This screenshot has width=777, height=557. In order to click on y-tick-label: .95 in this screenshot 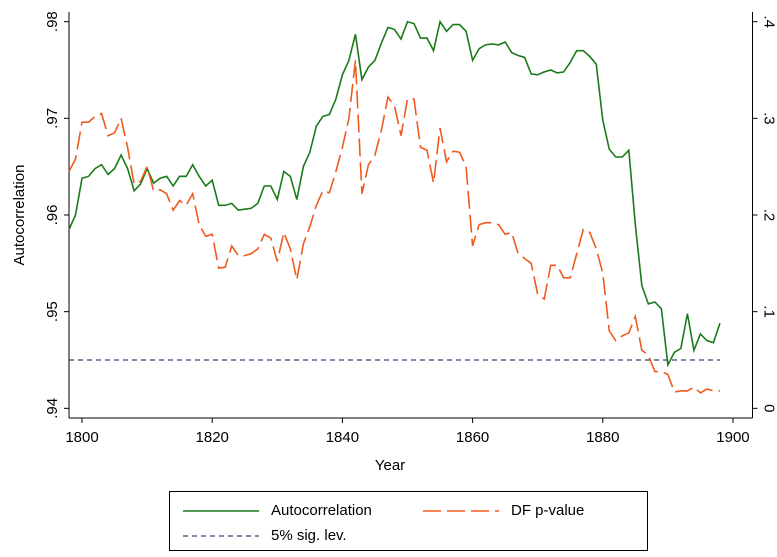, I will do `click(52, 311)`.